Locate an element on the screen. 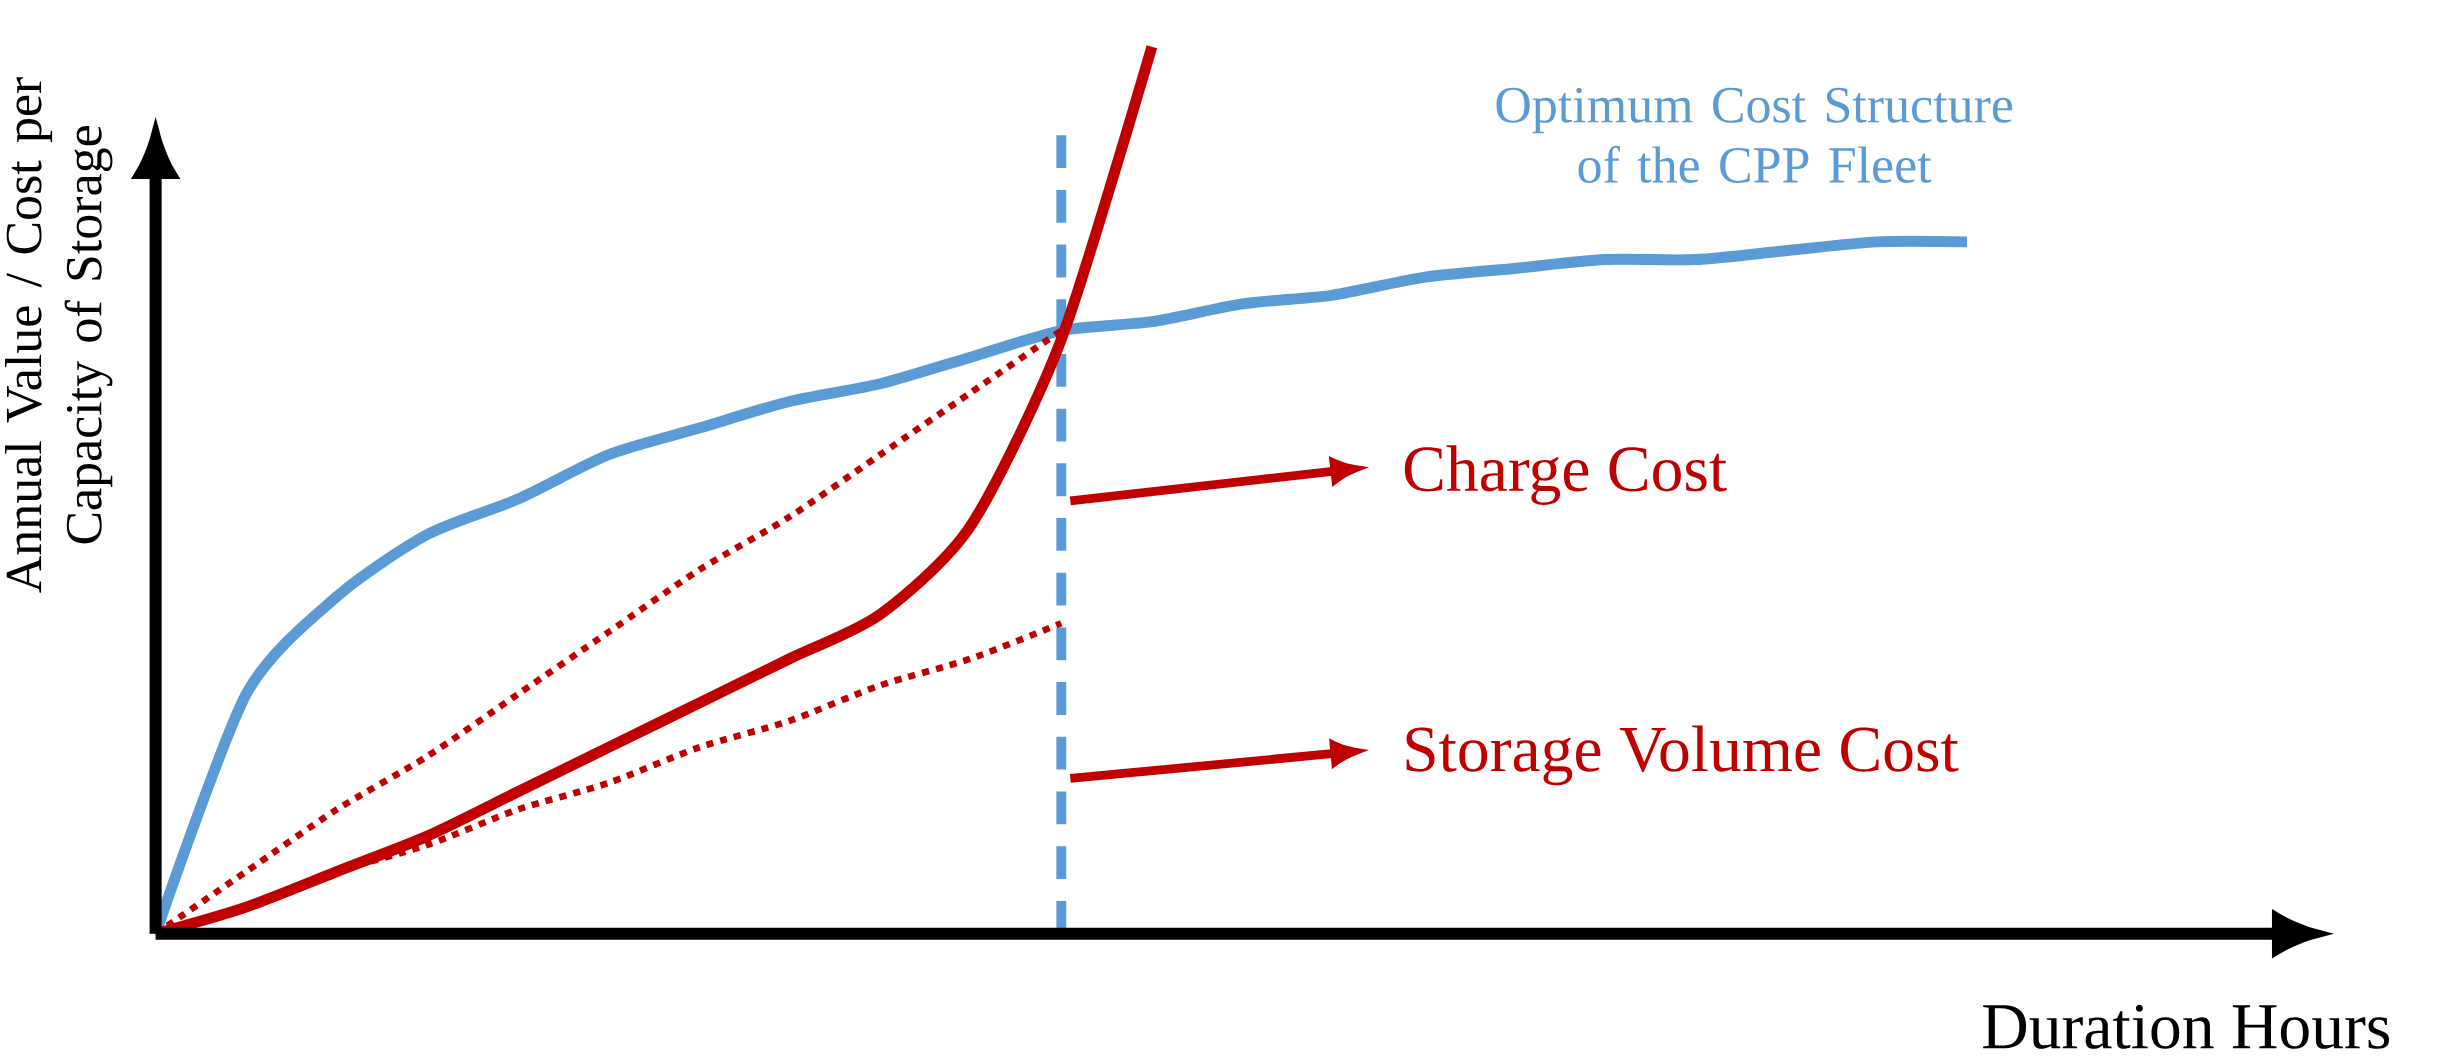 The image size is (2440, 1058). y-axis-title: Annual Value / Cost per Capacity of Storage is located at coordinates (59, 335).